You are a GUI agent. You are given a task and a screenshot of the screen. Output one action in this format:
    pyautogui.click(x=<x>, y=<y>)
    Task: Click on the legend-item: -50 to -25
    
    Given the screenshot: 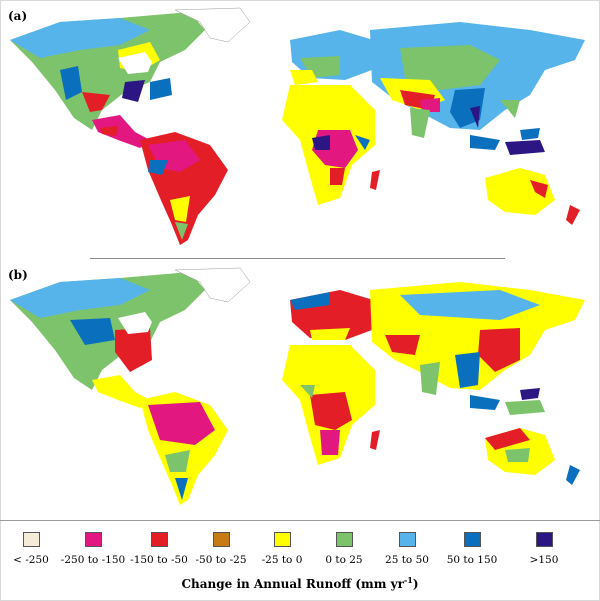 What is the action you would take?
    pyautogui.click(x=221, y=549)
    